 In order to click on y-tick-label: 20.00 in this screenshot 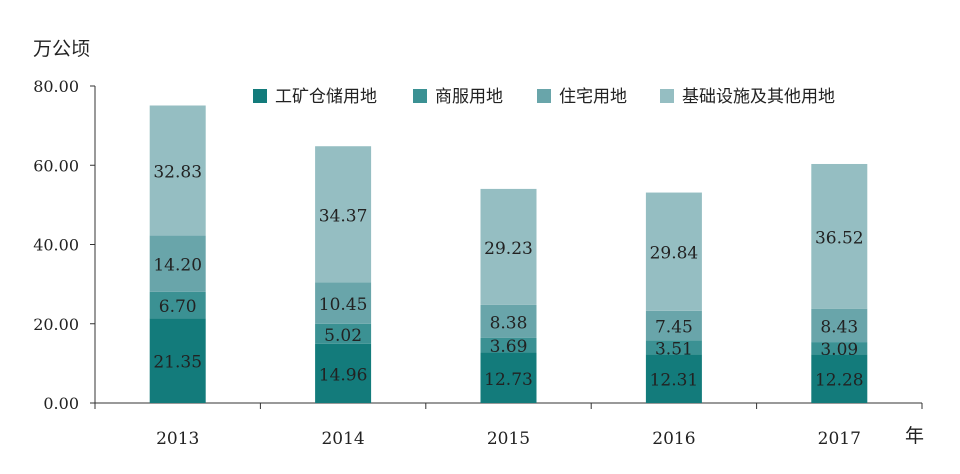, I will do `click(56, 324)`.